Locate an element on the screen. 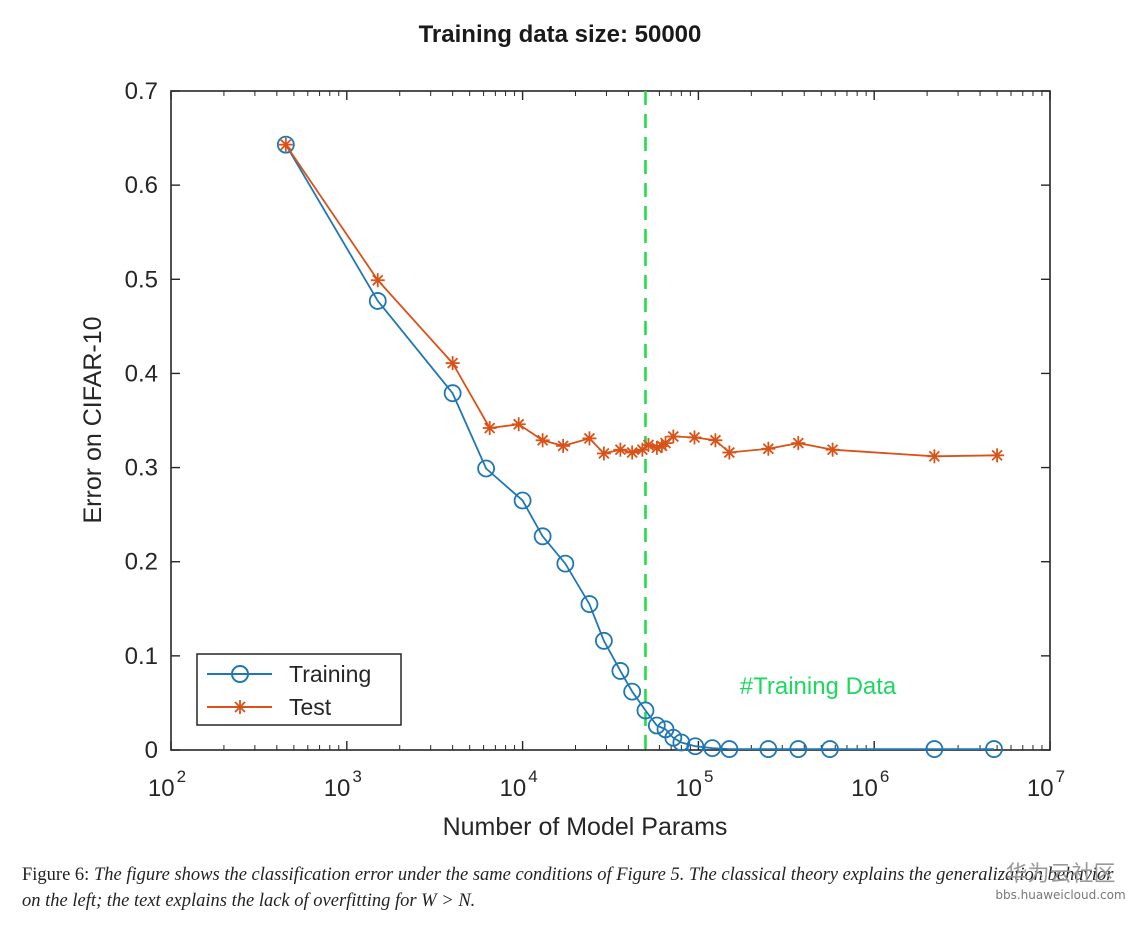 The height and width of the screenshot is (926, 1138). y-tick-label: 0.5 is located at coordinates (141, 279).